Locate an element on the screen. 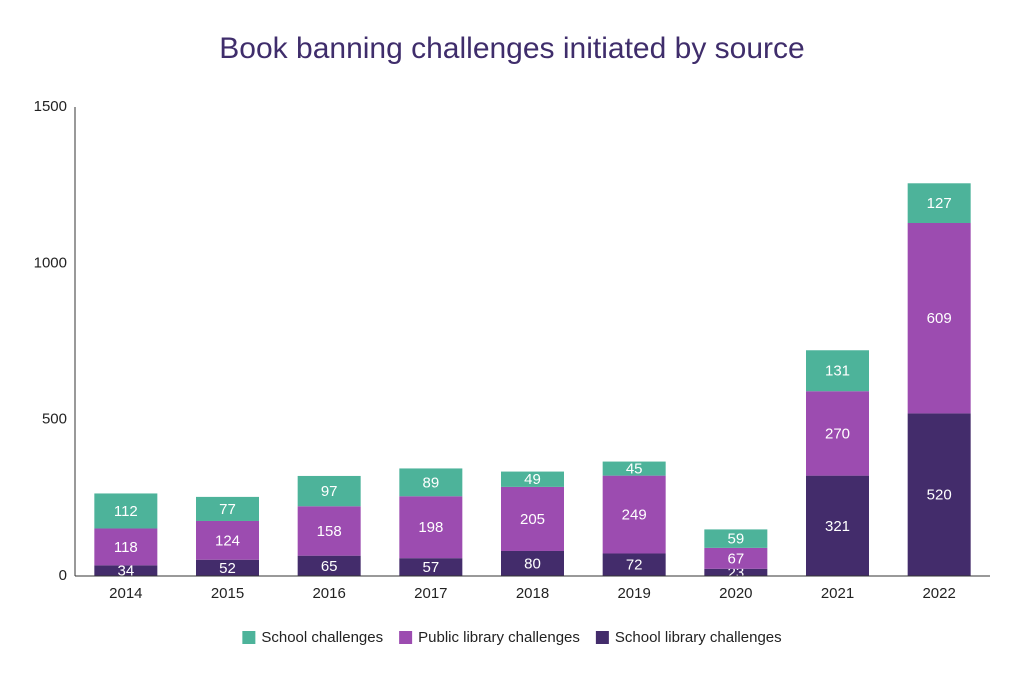  value-label: 131 is located at coordinates (837, 371).